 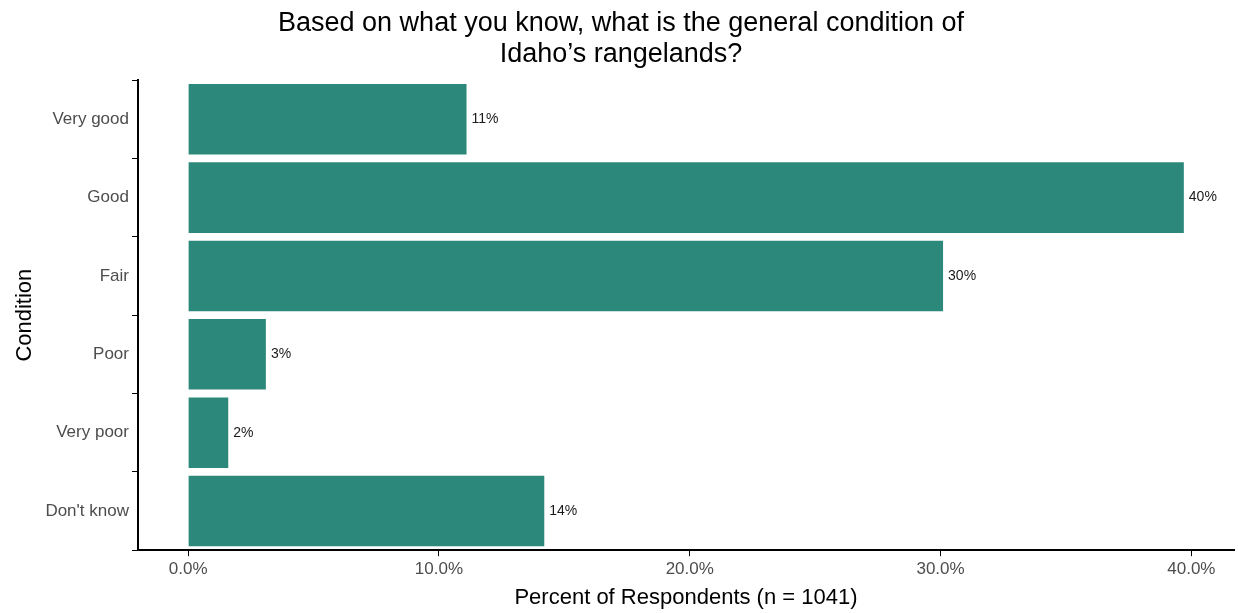 I want to click on y-tick-label: Good, so click(x=108, y=197).